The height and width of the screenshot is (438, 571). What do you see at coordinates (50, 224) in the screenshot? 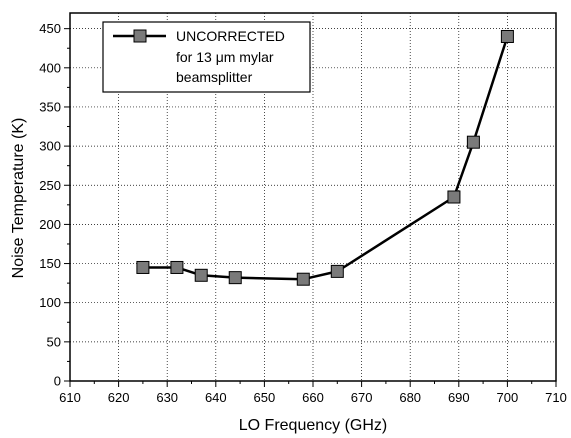
I see `y-tick-label: 200` at bounding box center [50, 224].